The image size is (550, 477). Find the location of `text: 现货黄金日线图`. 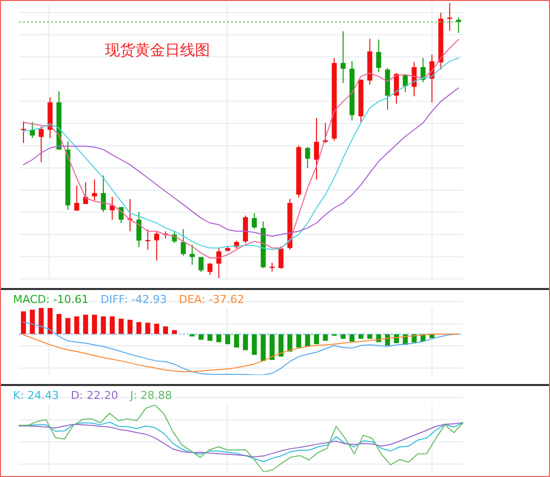

text: 现货黄金日线图 is located at coordinates (157, 50).